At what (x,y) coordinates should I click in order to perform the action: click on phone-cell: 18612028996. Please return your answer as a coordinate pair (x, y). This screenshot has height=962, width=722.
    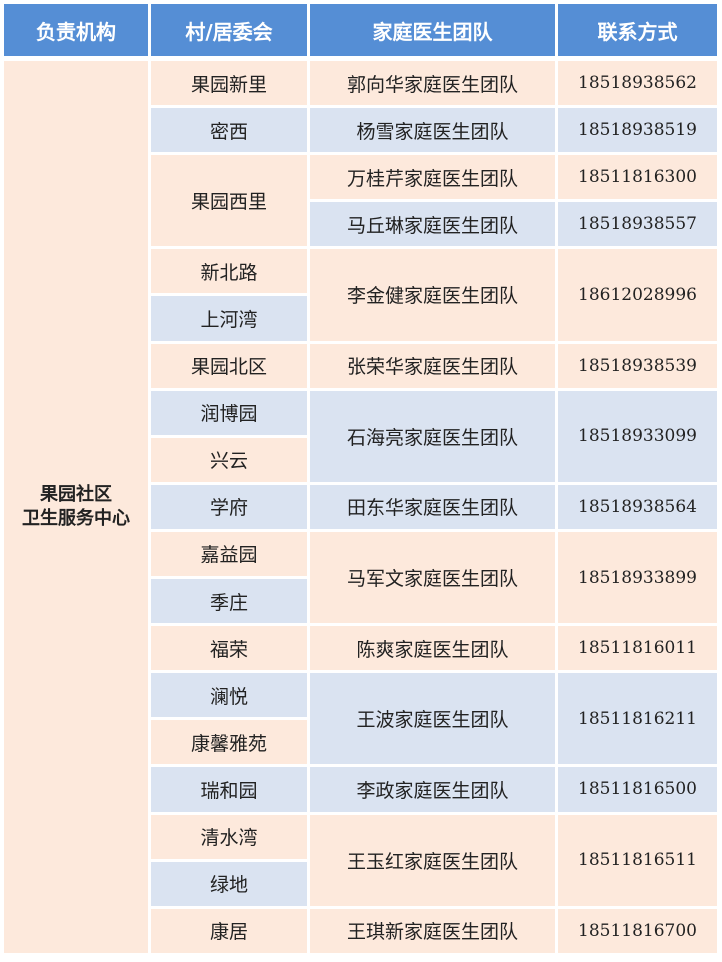
    Looking at the image, I should click on (637, 295).